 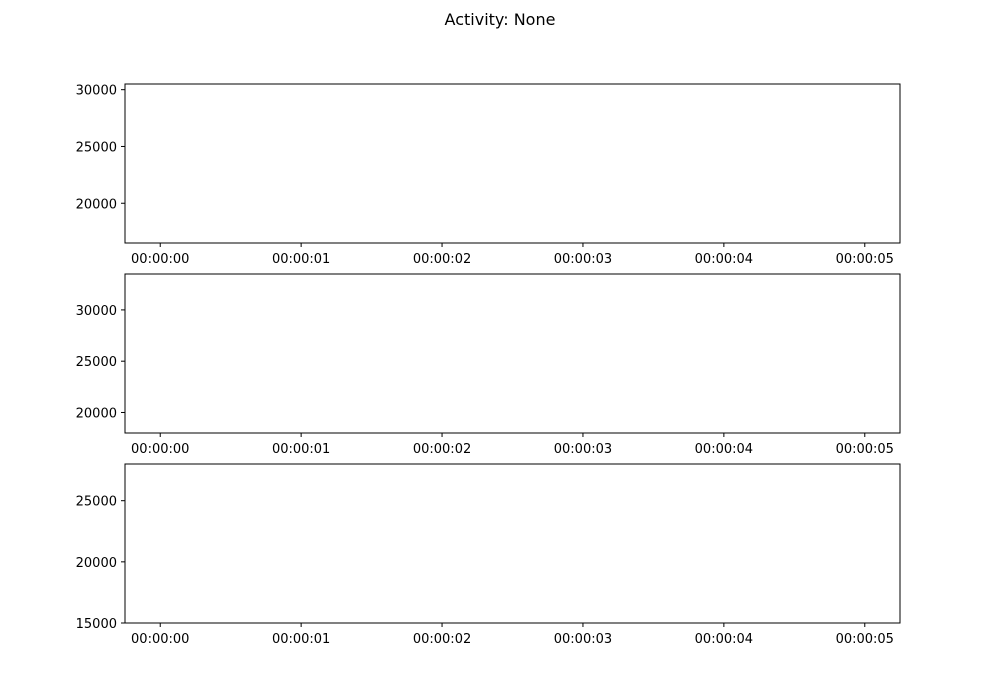 What do you see at coordinates (96, 624) in the screenshot?
I see `y-tick-label: 15000` at bounding box center [96, 624].